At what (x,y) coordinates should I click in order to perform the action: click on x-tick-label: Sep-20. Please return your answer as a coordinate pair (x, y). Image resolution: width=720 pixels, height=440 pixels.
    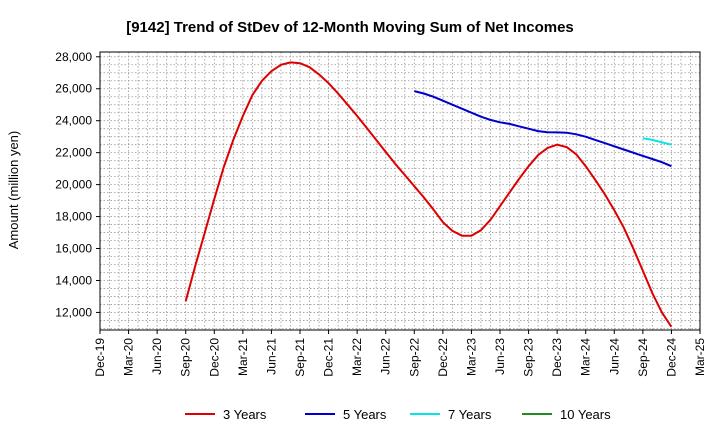
    Looking at the image, I should click on (186, 357).